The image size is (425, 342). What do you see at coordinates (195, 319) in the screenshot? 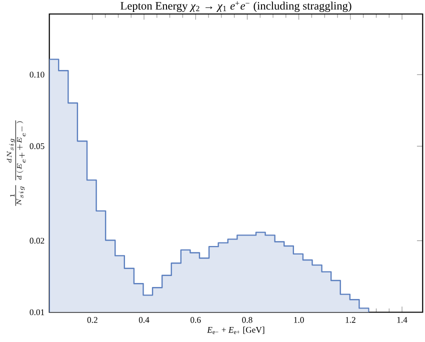
I see `x-tick-label: 0.6` at bounding box center [195, 319].